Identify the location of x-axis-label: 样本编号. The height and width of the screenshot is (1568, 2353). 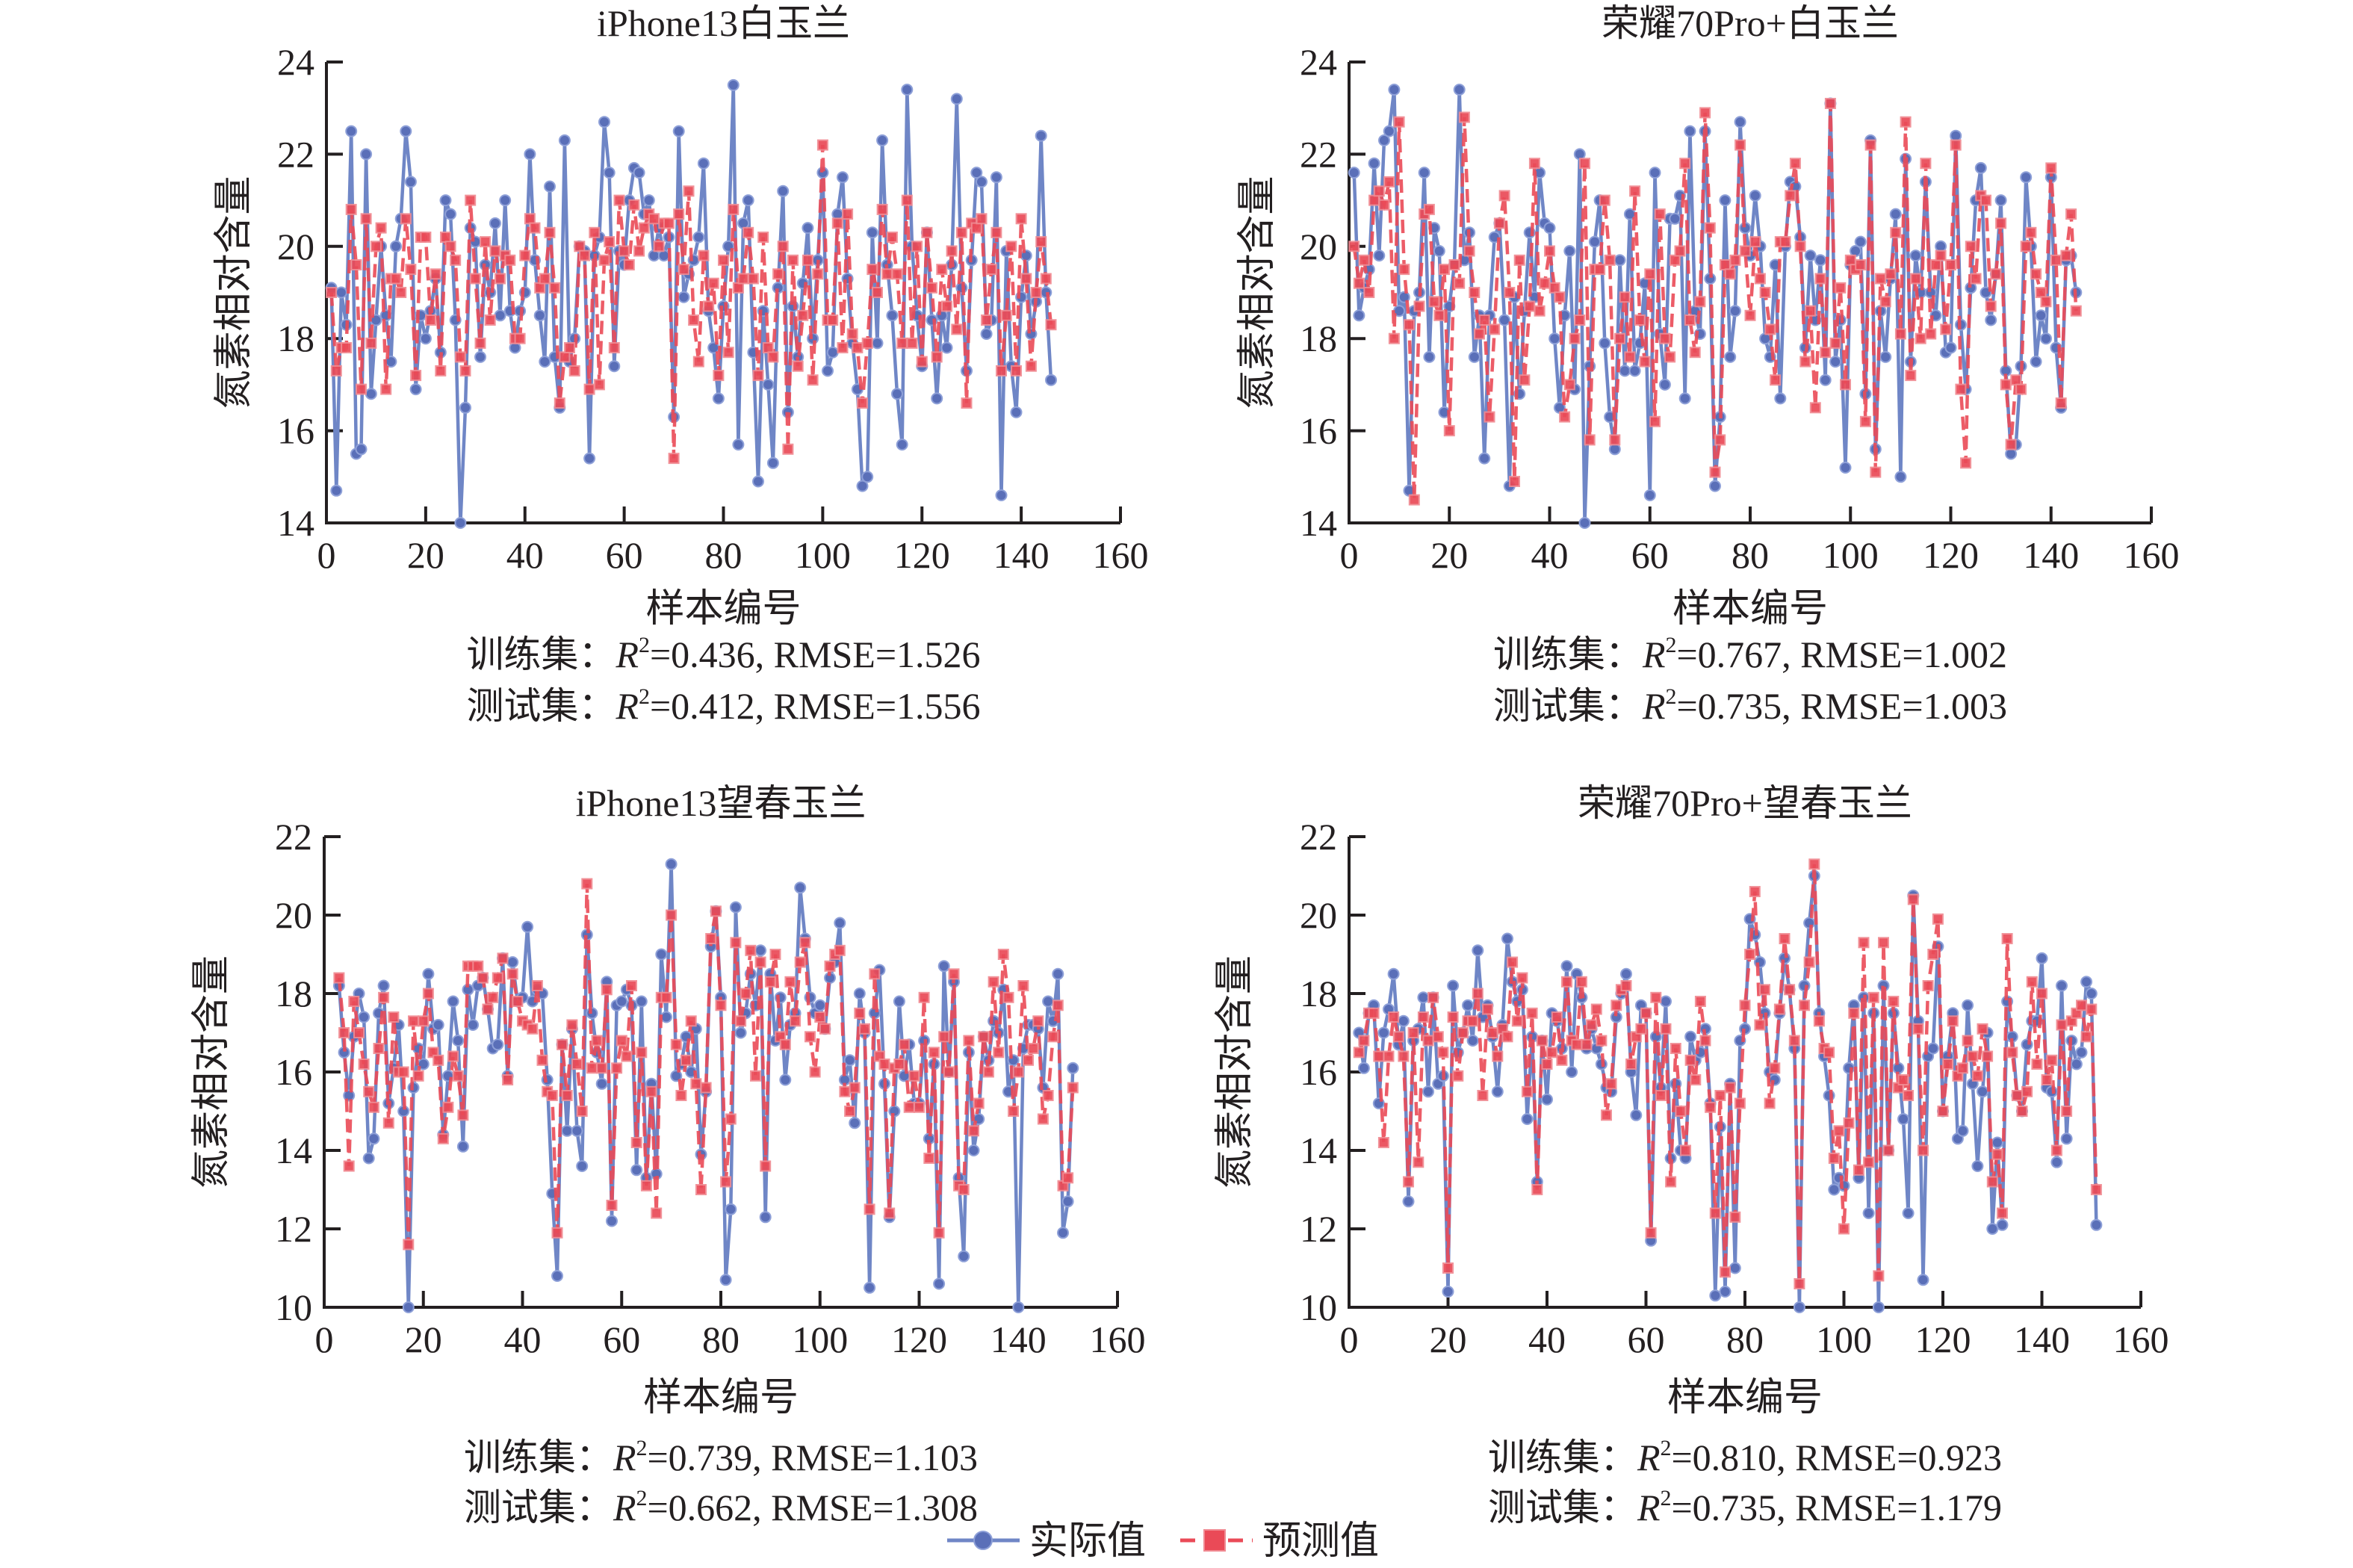
(721, 1398).